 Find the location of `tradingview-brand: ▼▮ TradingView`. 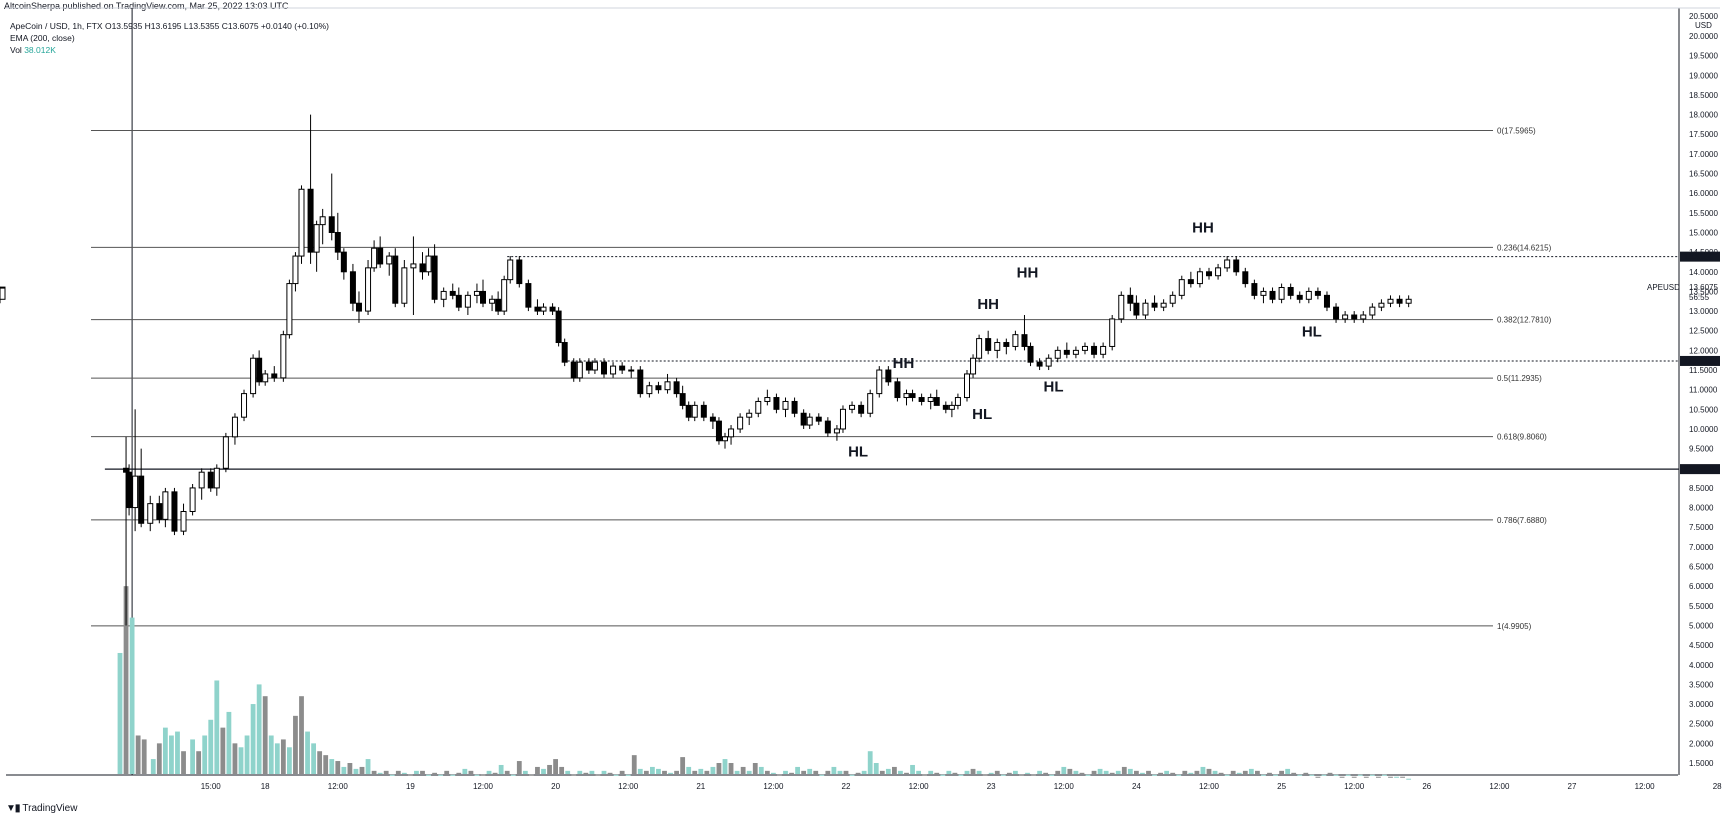

tradingview-brand: ▼▮ TradingView is located at coordinates (41, 808).